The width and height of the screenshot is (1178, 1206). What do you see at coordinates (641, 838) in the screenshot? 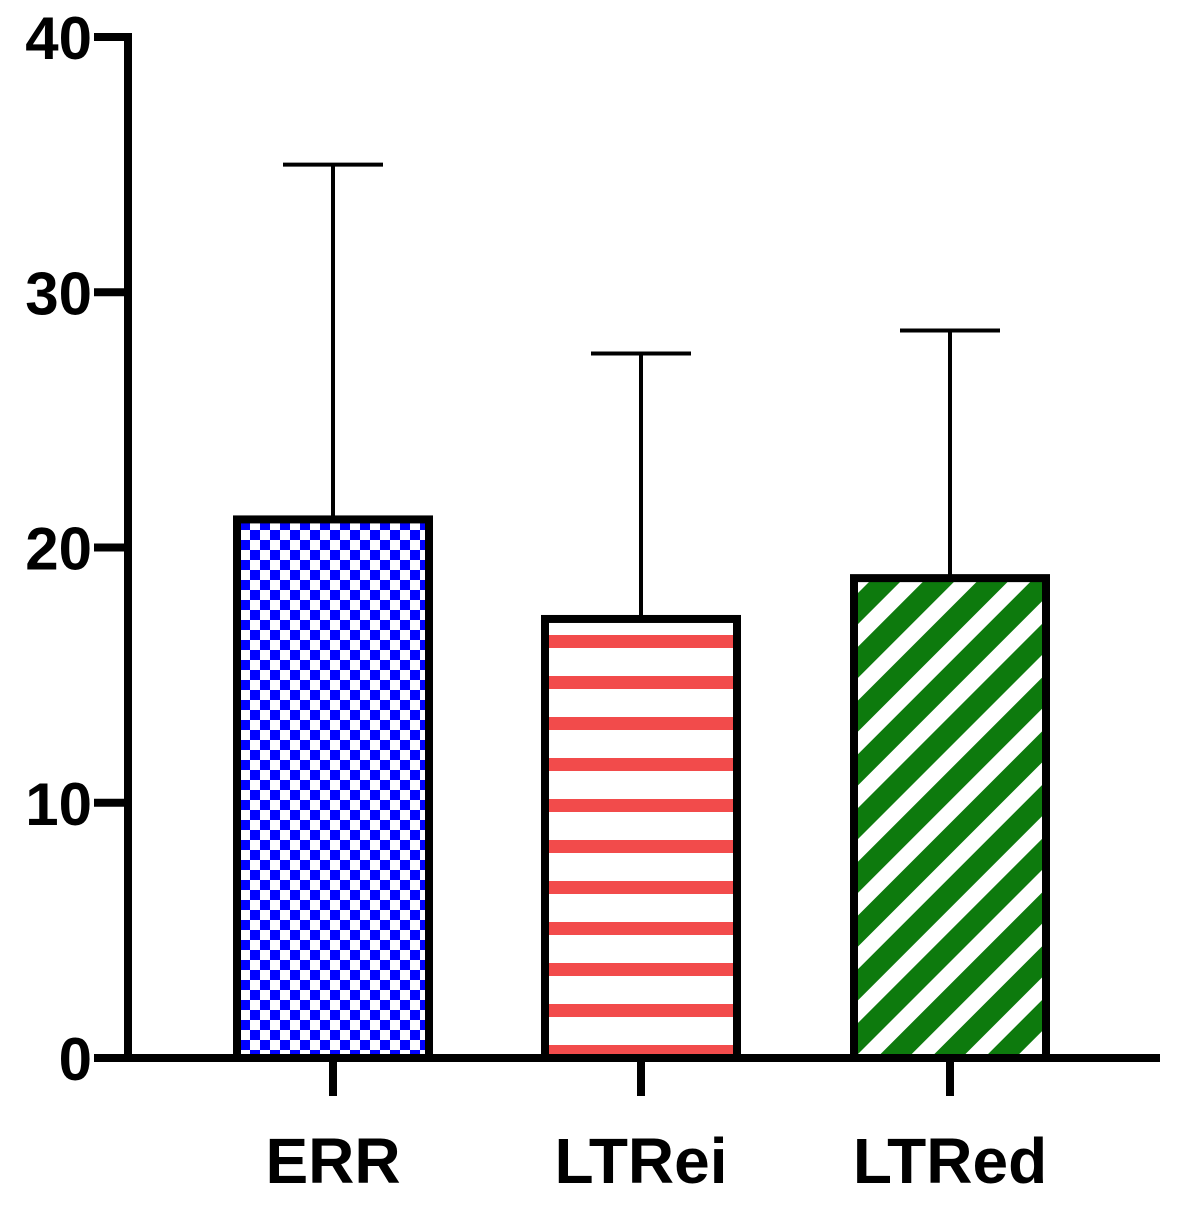
I see `bar-ltrei` at bounding box center [641, 838].